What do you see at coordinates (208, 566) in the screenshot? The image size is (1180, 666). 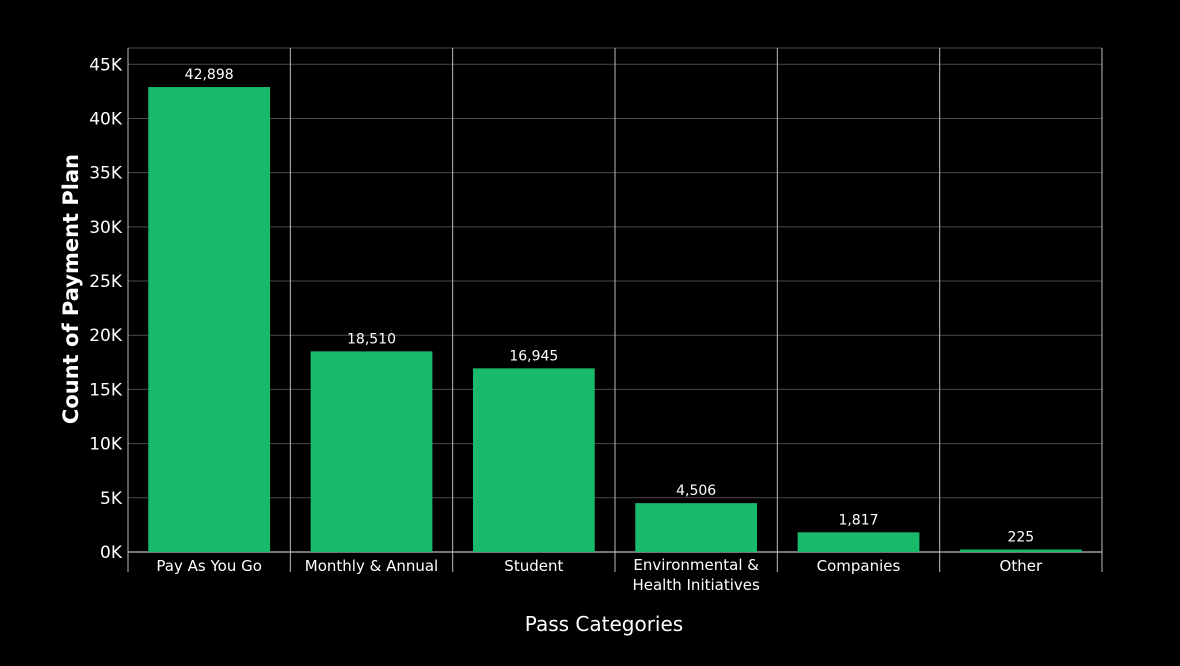 I see `x-tick-label-0: Pay As You Go` at bounding box center [208, 566].